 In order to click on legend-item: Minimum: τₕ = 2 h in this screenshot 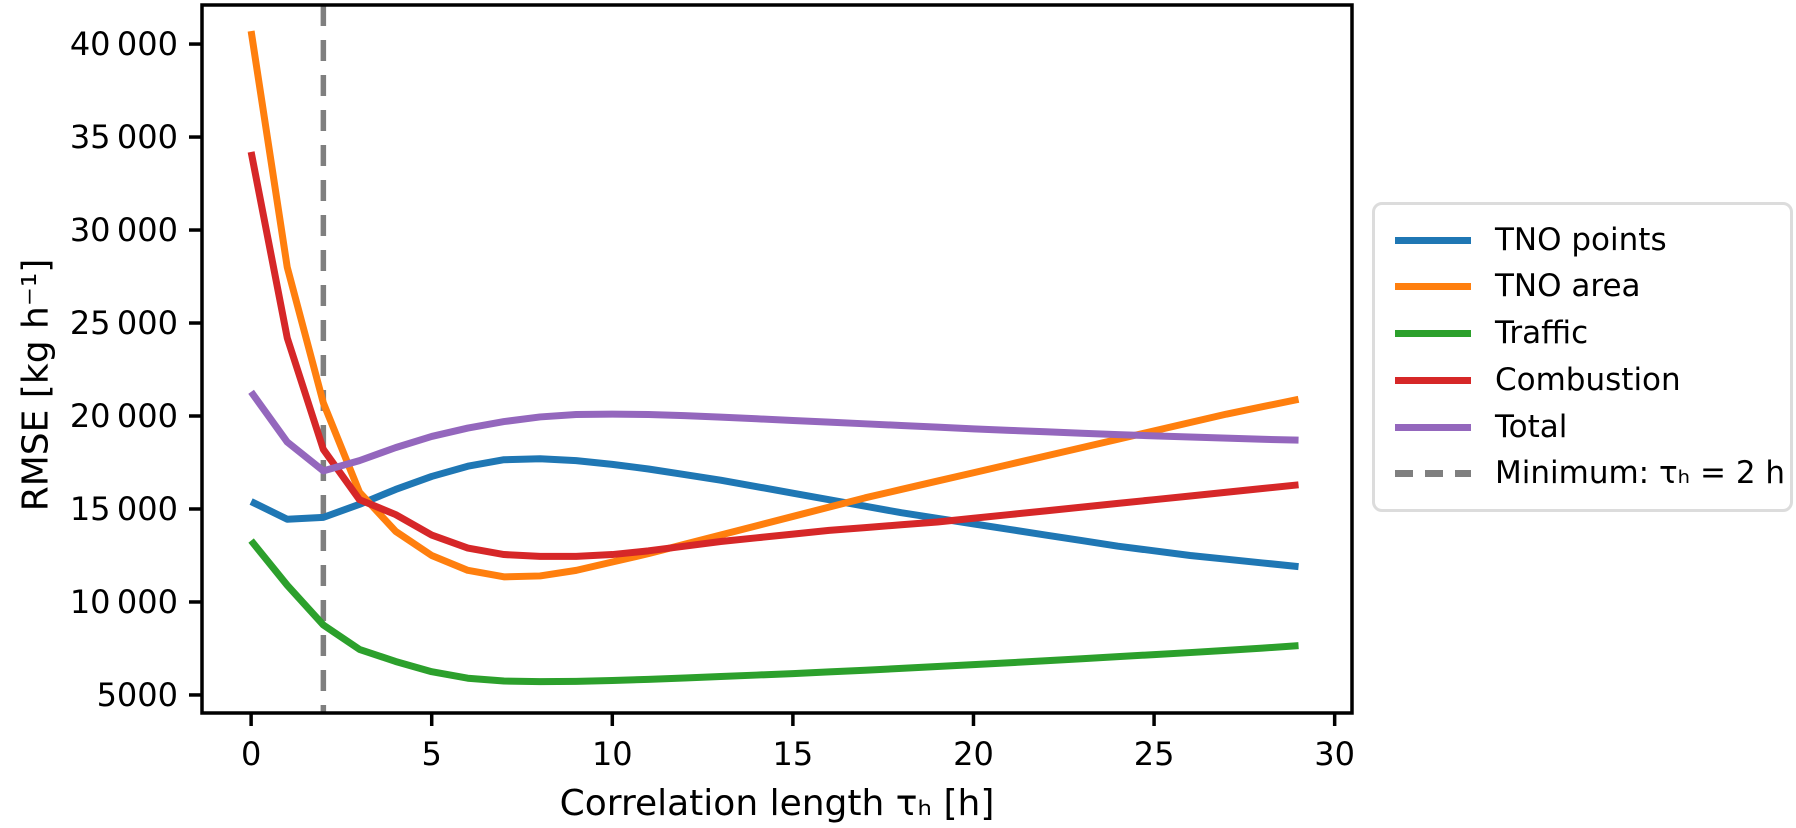, I will do `click(1590, 473)`.